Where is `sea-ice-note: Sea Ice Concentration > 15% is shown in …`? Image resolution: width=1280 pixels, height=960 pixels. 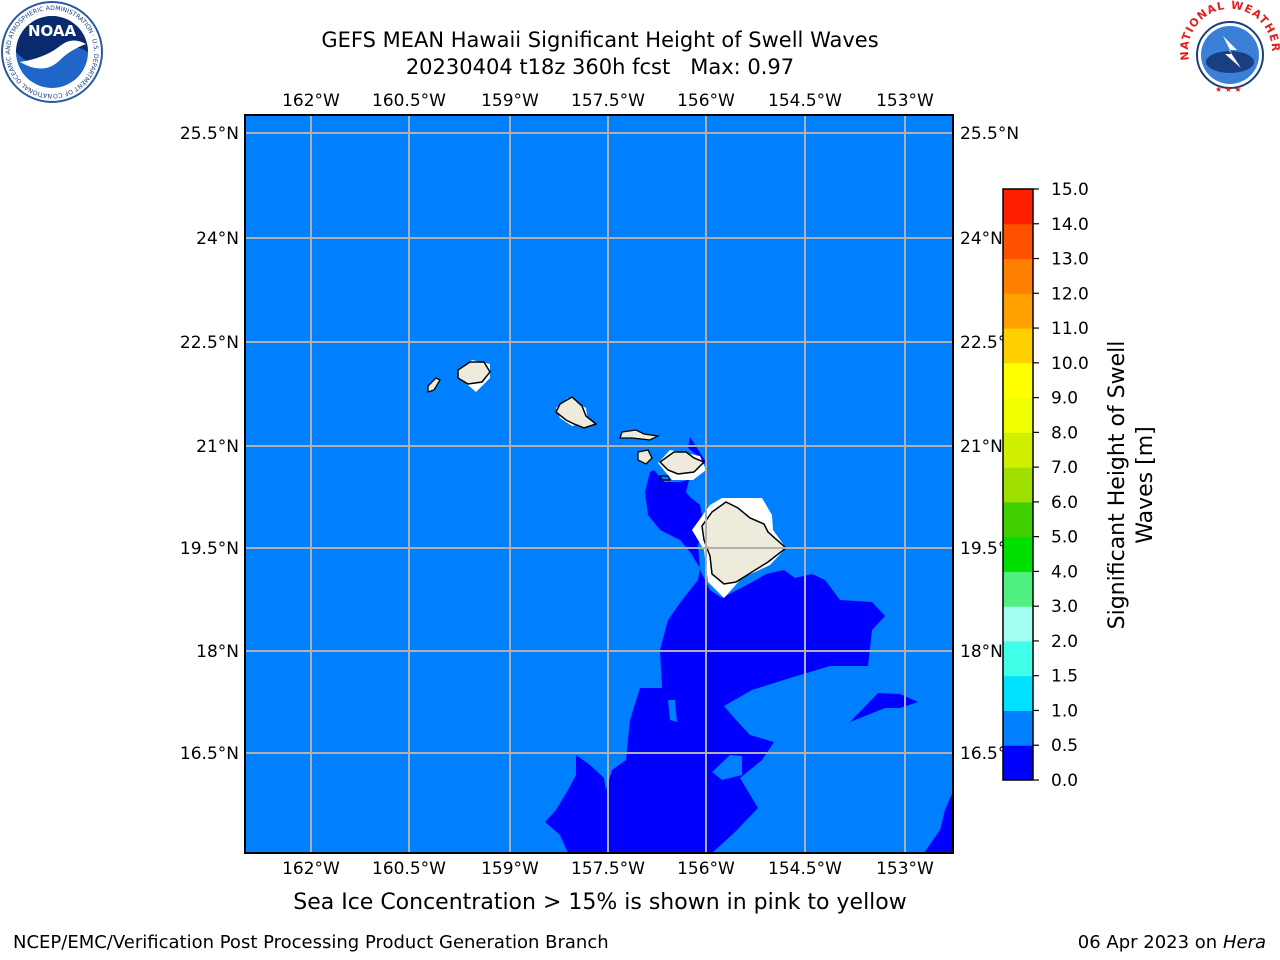 sea-ice-note: Sea Ice Concentration > 15% is shown in … is located at coordinates (600, 902).